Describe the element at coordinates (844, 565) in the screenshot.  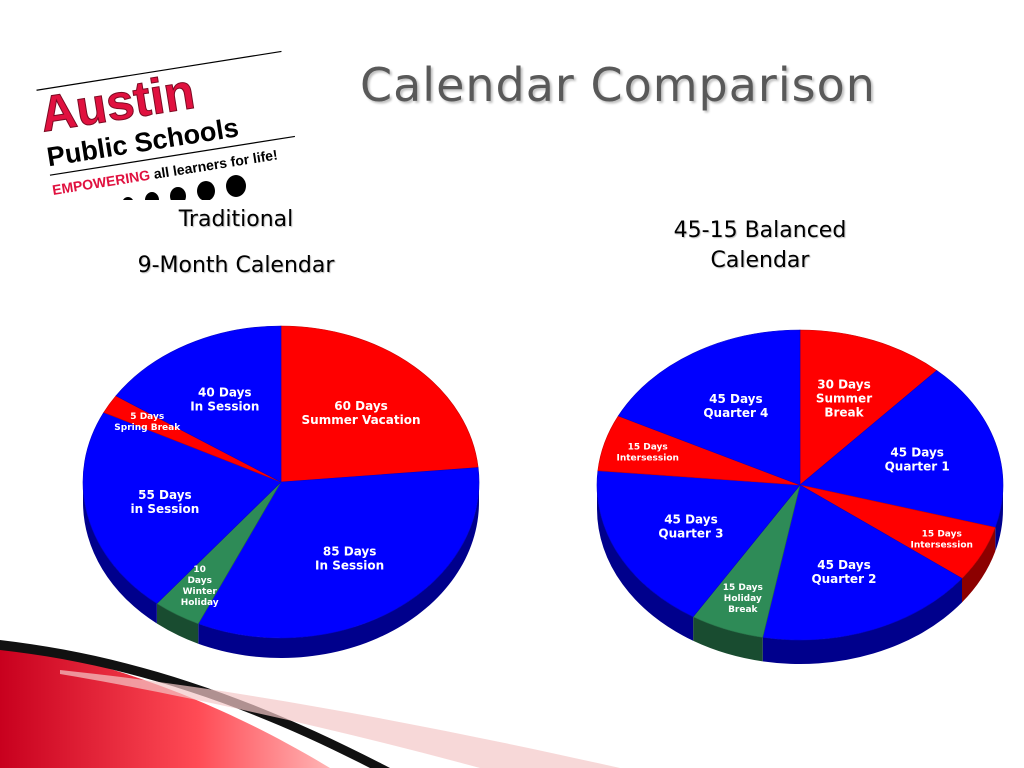
I see `pie-1-label-3-line-0: 45 Days` at that location.